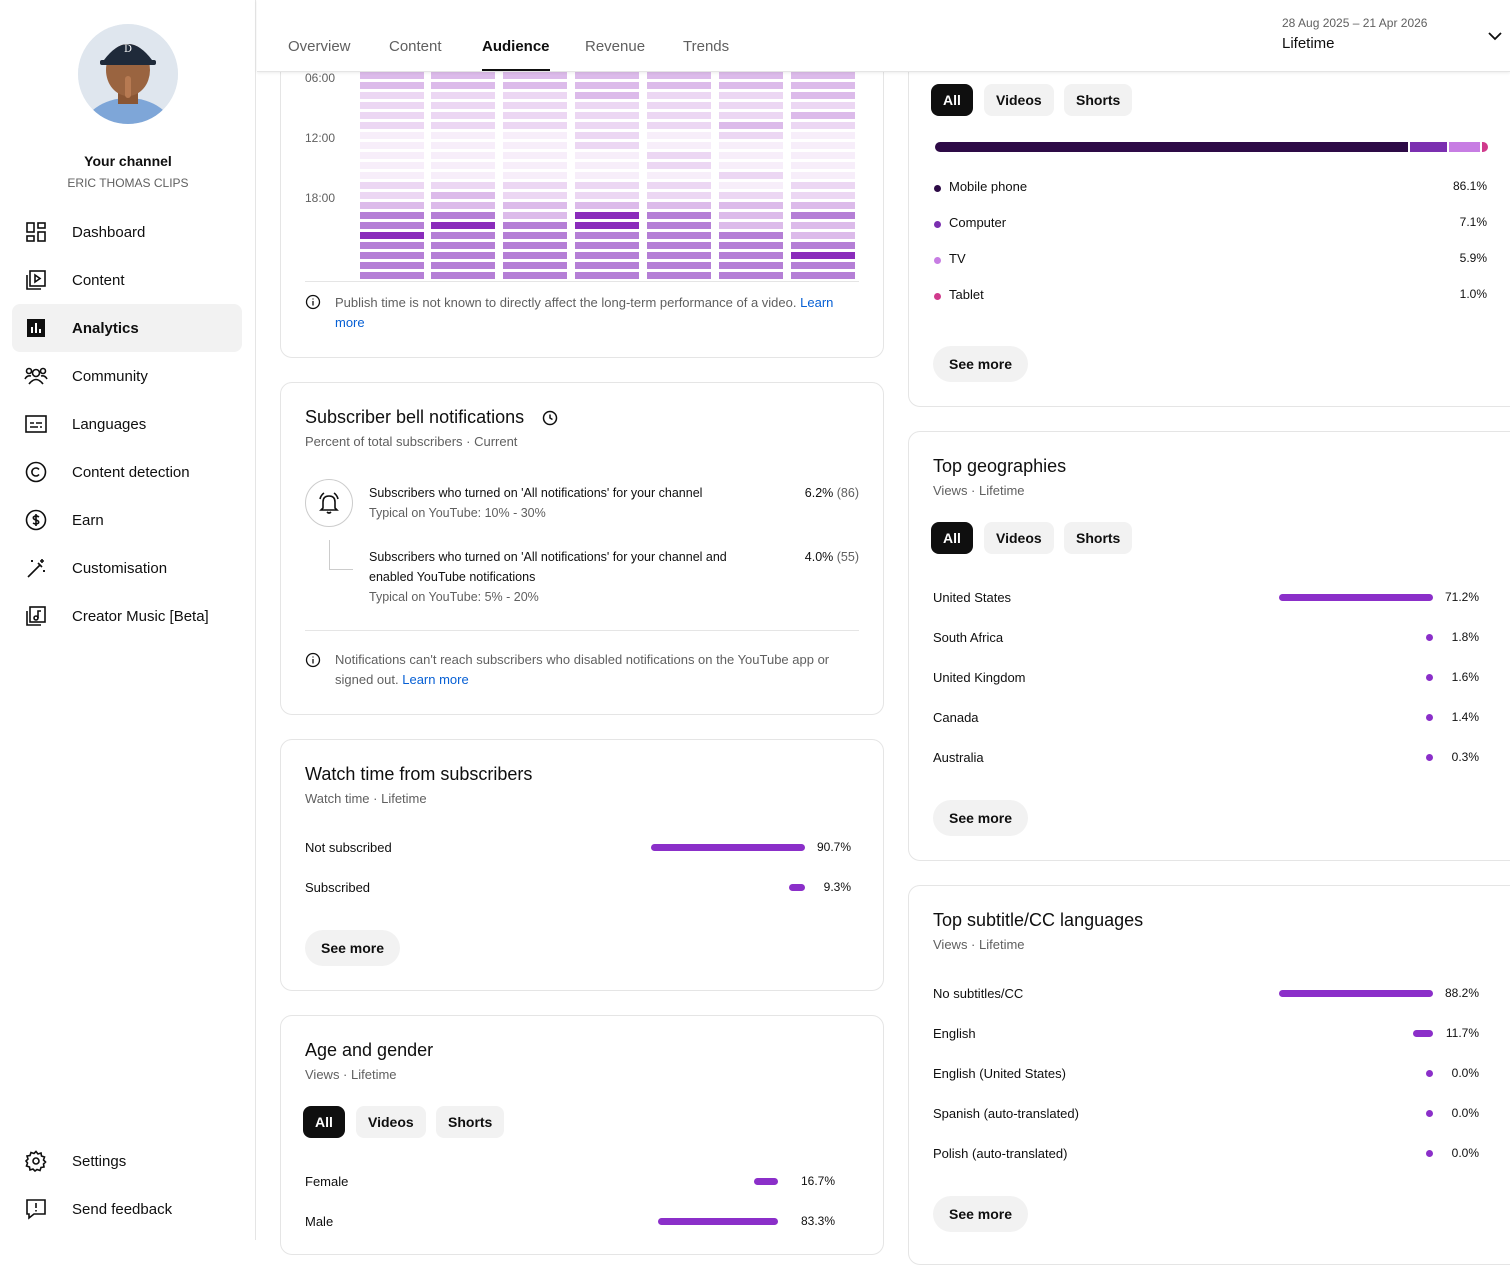 This screenshot has width=1510, height=1265. Describe the element at coordinates (817, 1221) in the screenshot. I see `row-value: 83.3%` at that location.